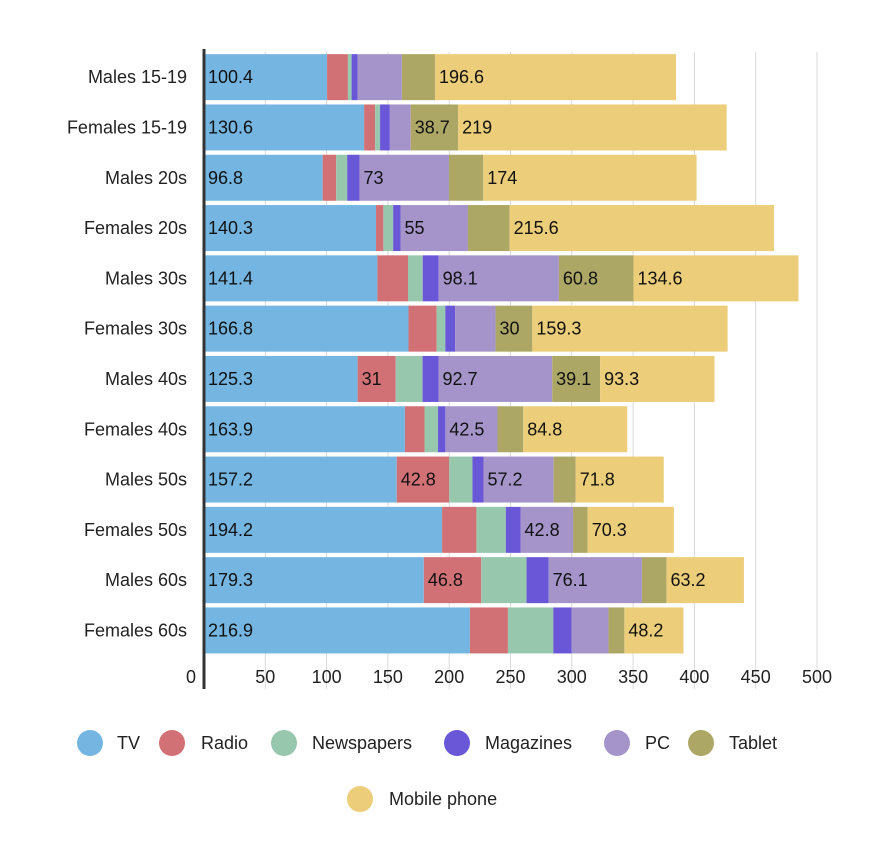 The height and width of the screenshot is (866, 880). What do you see at coordinates (460, 278) in the screenshot?
I see `data-label-pc-males-30s: 98.1` at bounding box center [460, 278].